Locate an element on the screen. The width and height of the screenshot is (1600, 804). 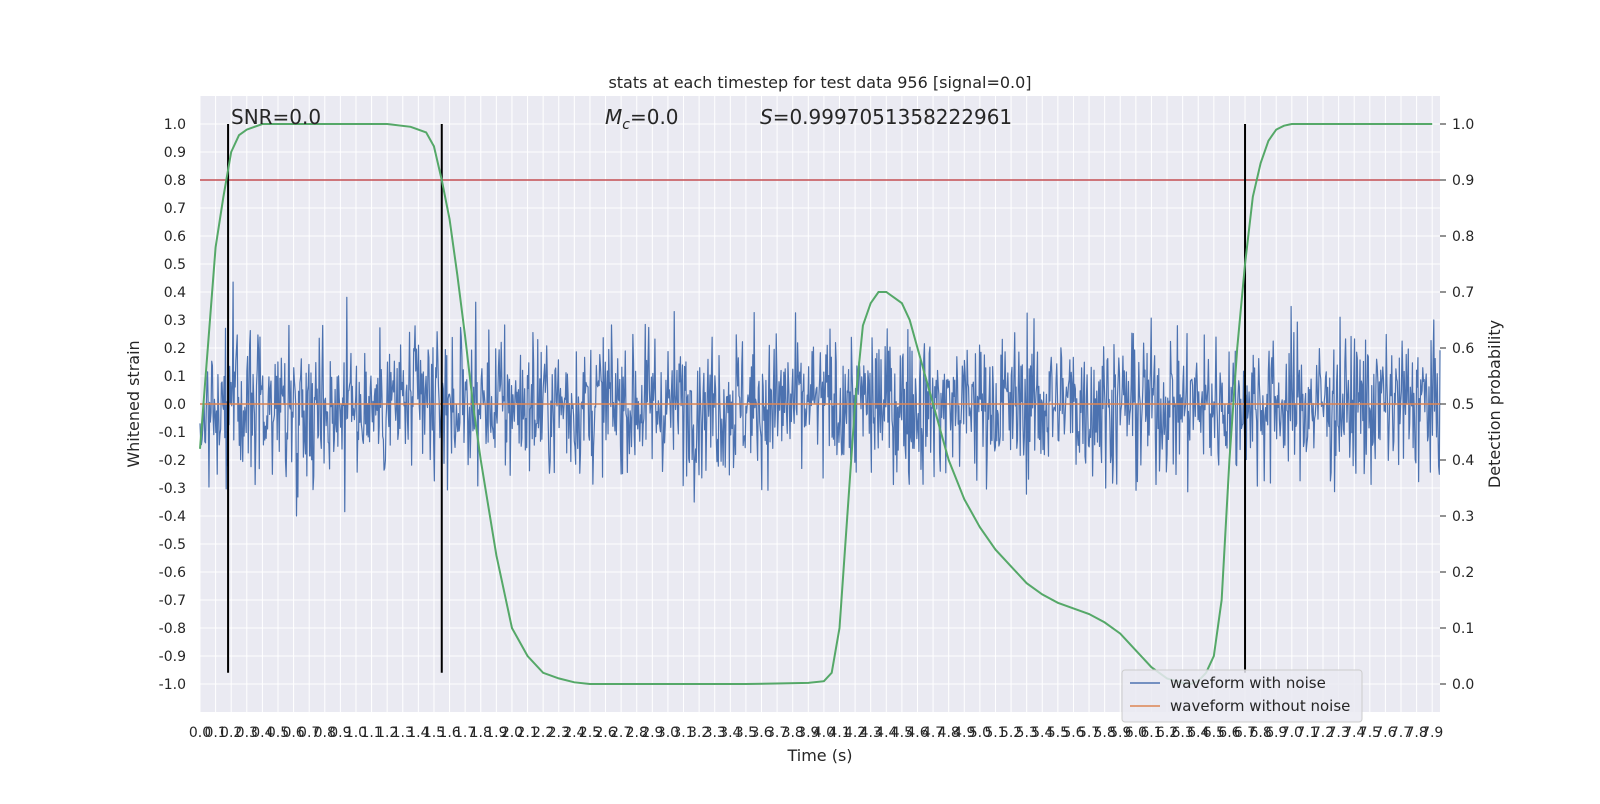
x-tick-label: 5.2 is located at coordinates (1011, 733).